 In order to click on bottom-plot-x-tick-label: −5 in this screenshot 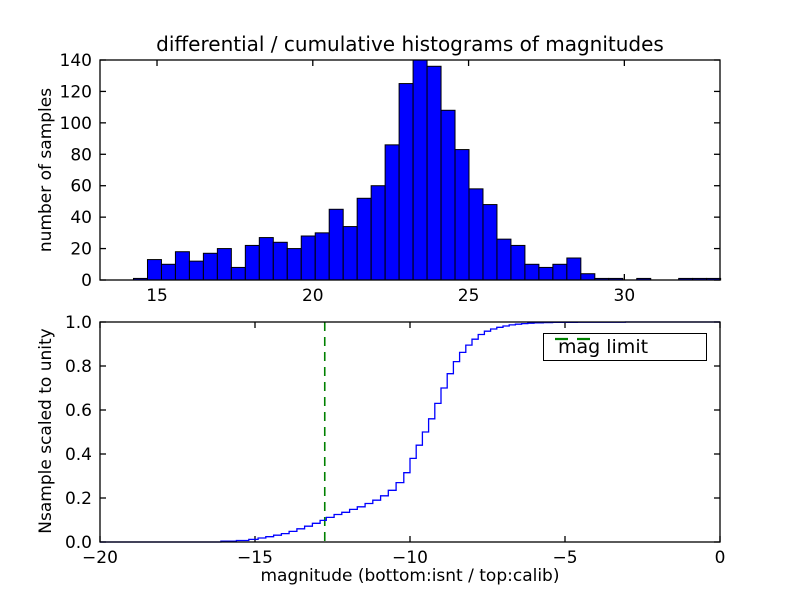, I will do `click(564, 558)`.